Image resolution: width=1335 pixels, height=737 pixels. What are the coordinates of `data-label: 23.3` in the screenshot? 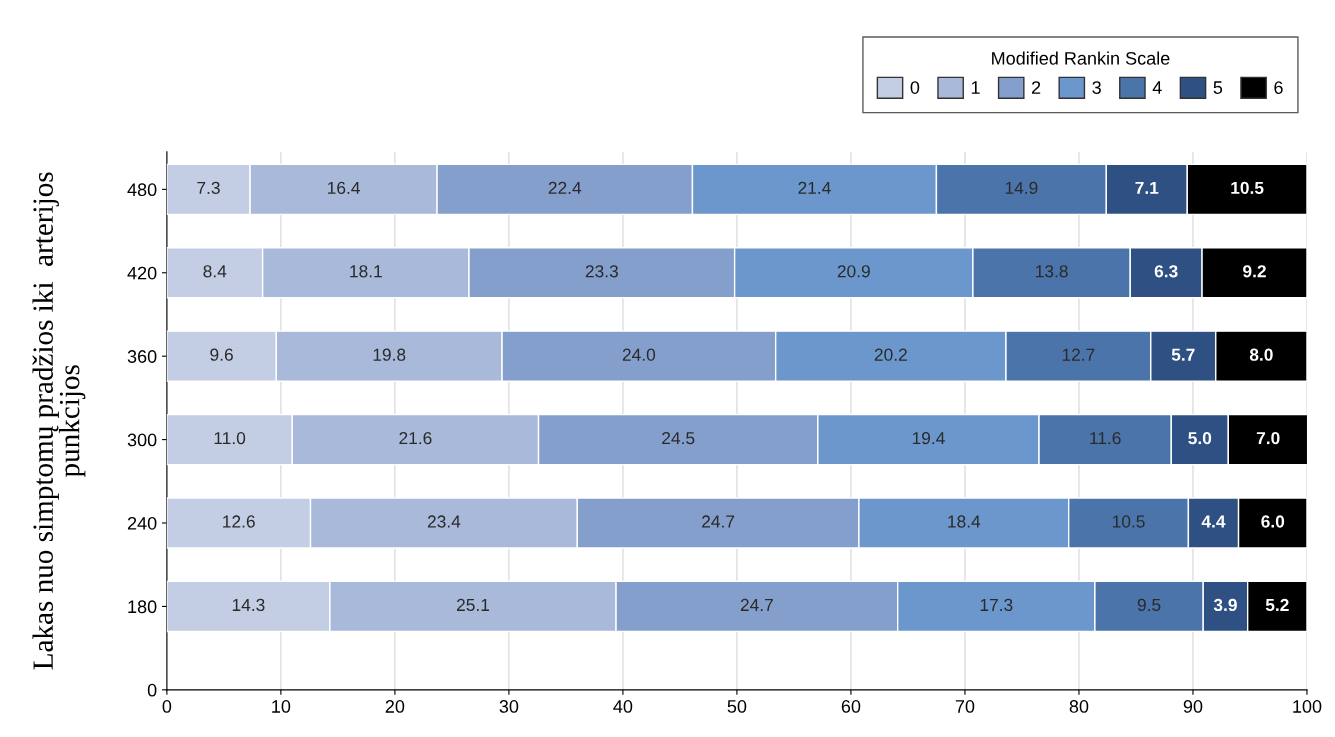 It's located at (601, 271).